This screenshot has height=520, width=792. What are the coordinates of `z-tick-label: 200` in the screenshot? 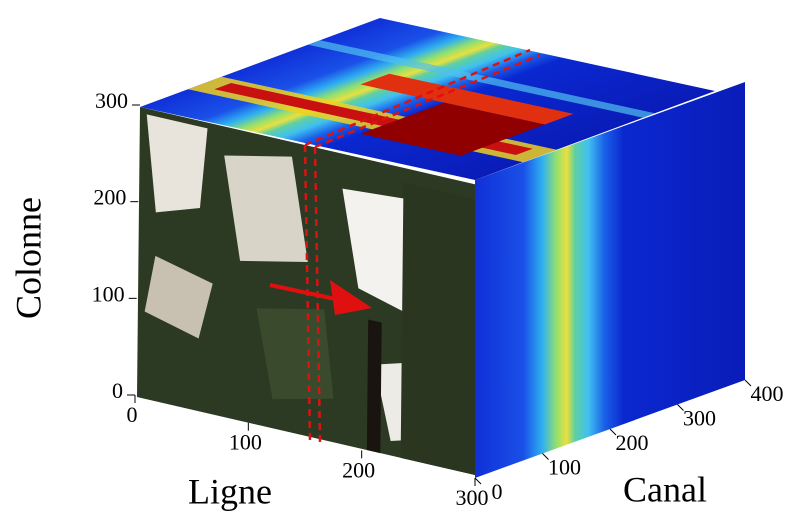 It's located at (632, 442).